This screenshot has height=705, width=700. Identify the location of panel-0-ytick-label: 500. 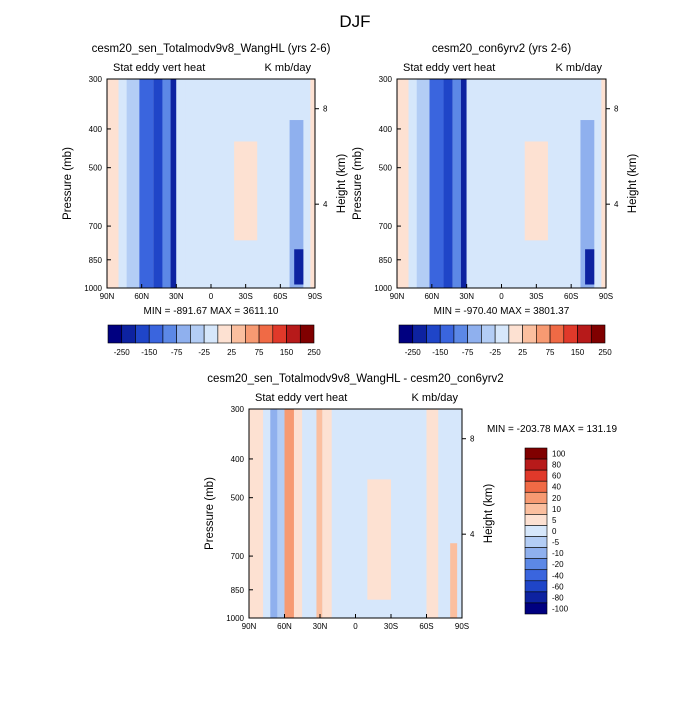
(96, 168).